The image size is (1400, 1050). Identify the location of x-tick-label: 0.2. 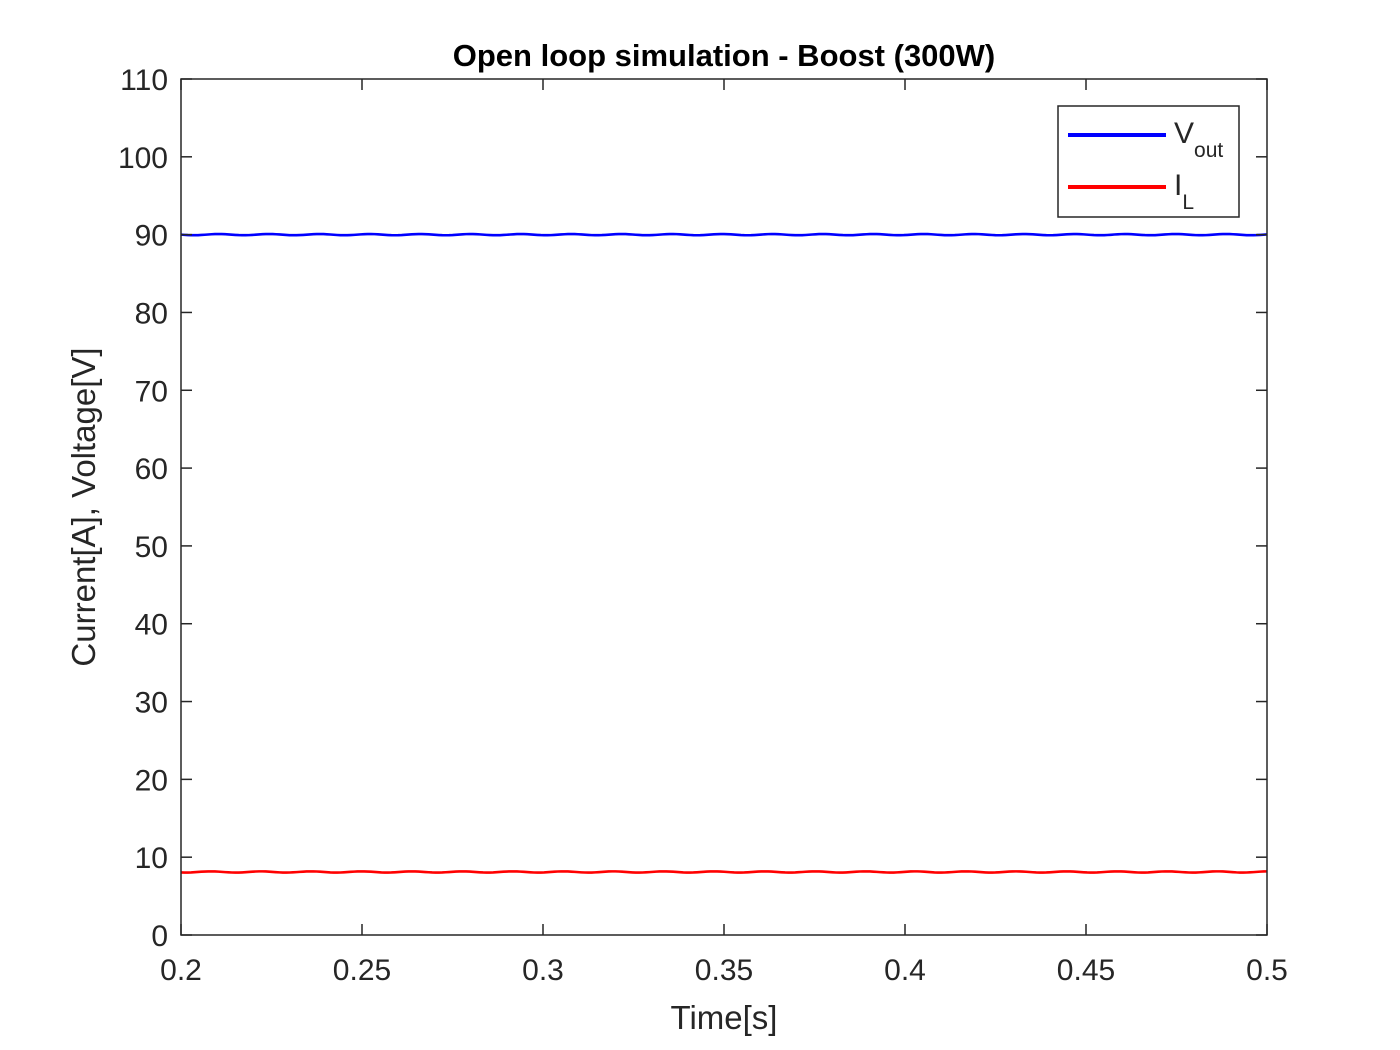
(181, 970).